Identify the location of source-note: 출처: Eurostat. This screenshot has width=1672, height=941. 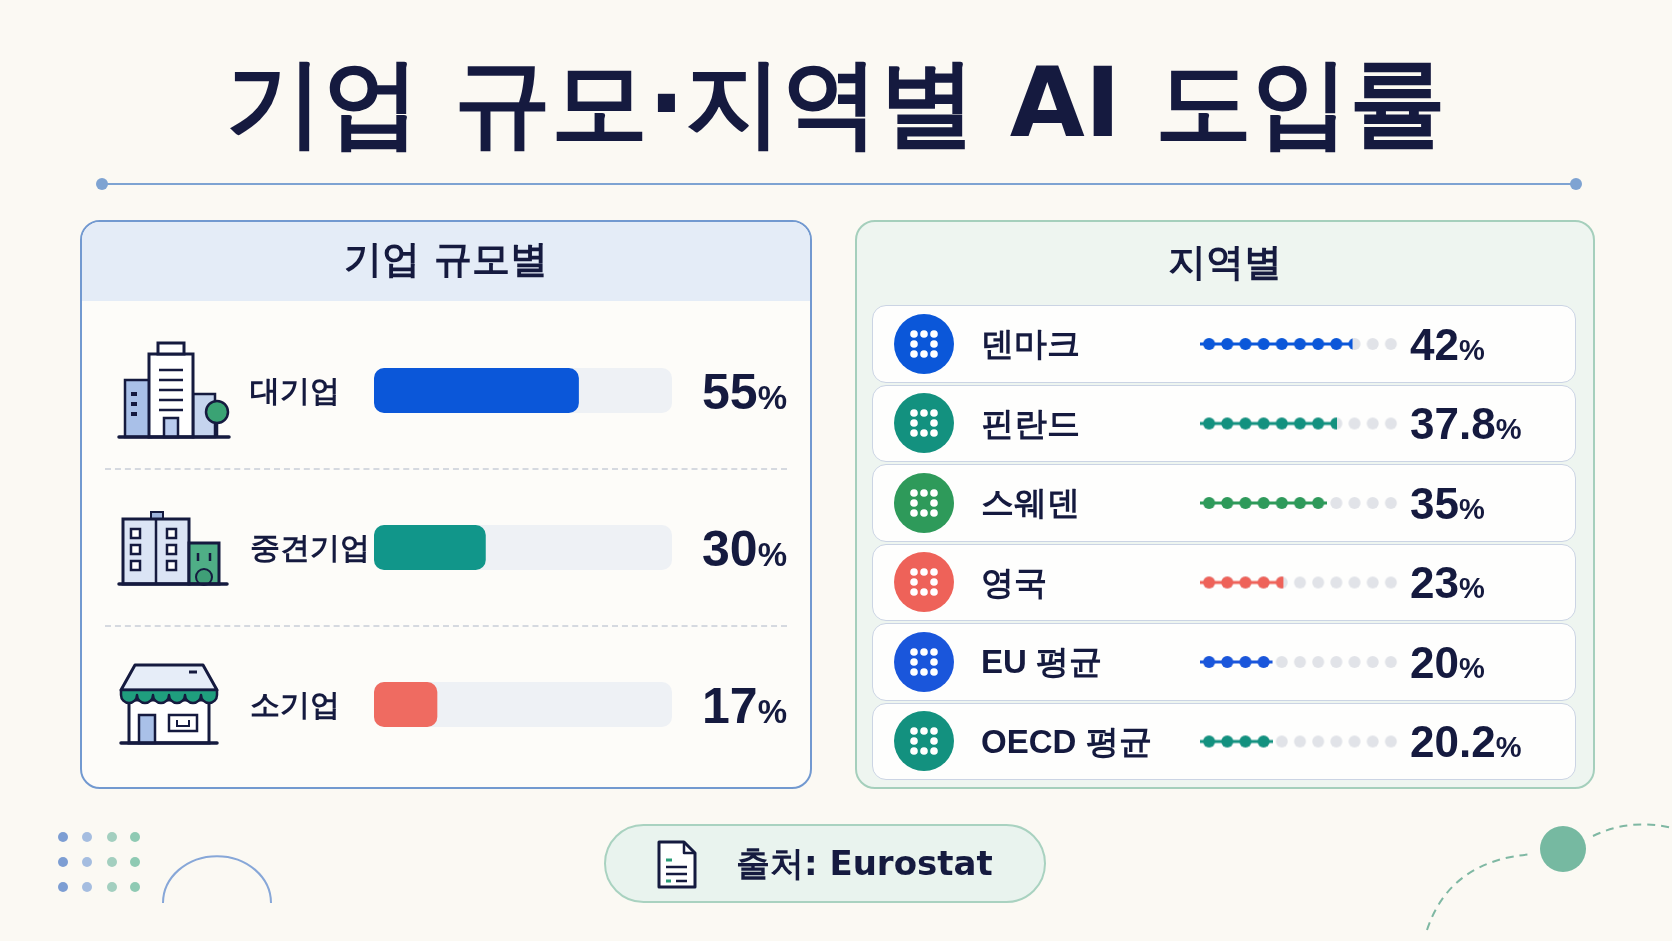
(864, 863).